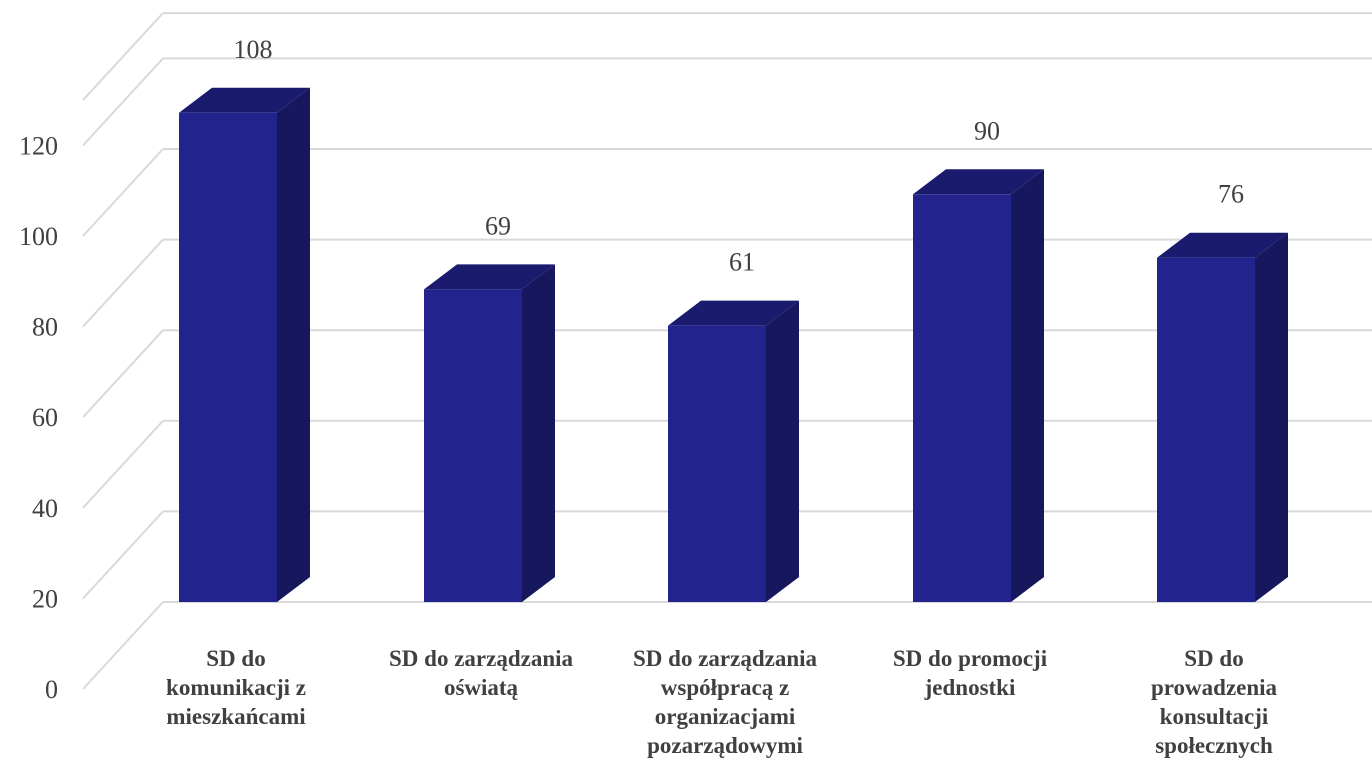  Describe the element at coordinates (1231, 194) in the screenshot. I see `data-label: 76` at that location.